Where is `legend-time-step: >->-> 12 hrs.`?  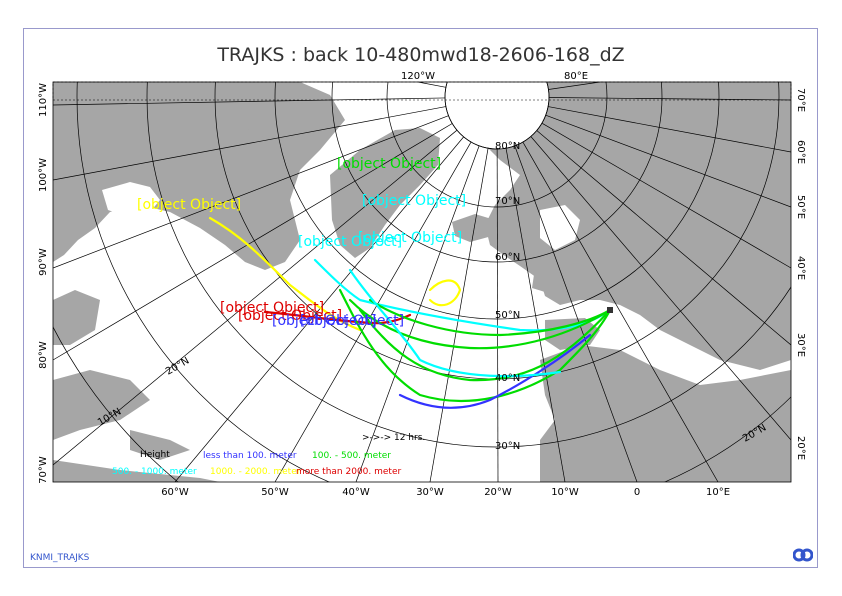 legend-time-step: >->-> 12 hrs. is located at coordinates (393, 438).